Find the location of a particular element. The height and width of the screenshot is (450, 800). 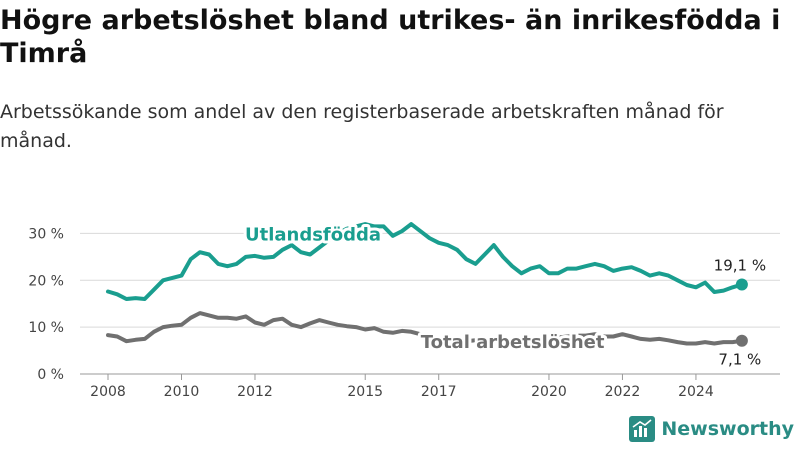

end-value-label: 7,1 % is located at coordinates (739, 360).